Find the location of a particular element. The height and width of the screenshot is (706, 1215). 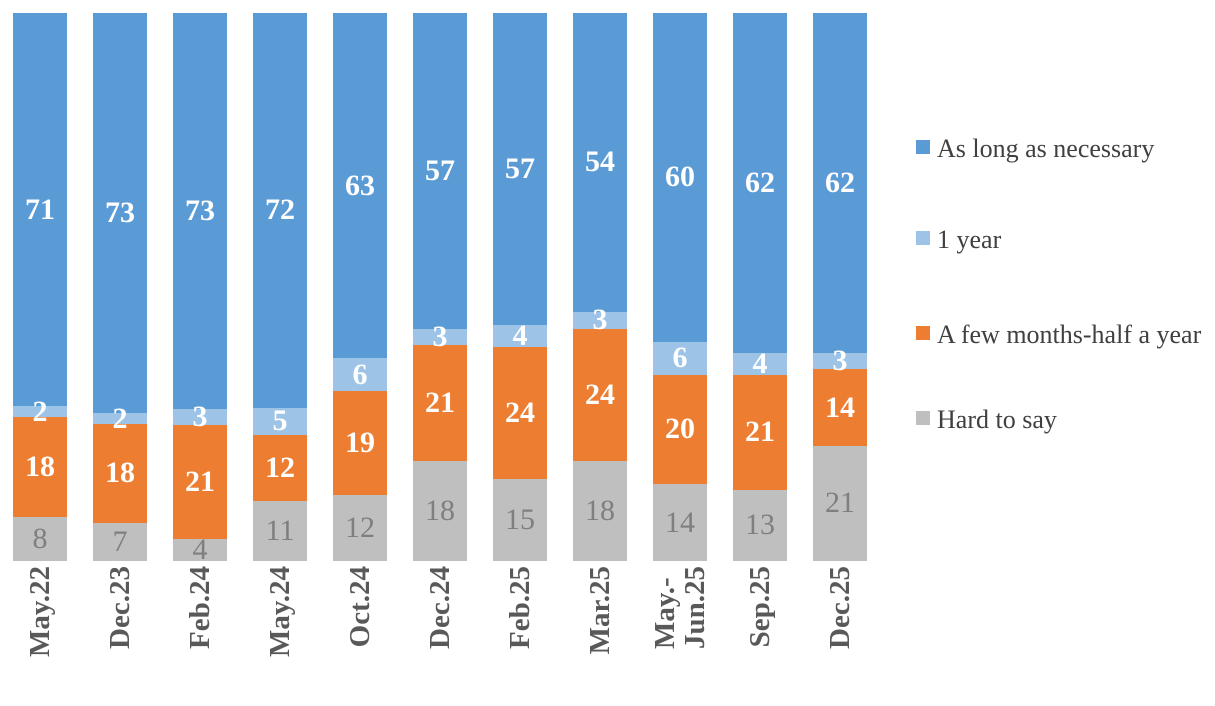

x-axis-category-text: May.24 is located at coordinates (280, 612).